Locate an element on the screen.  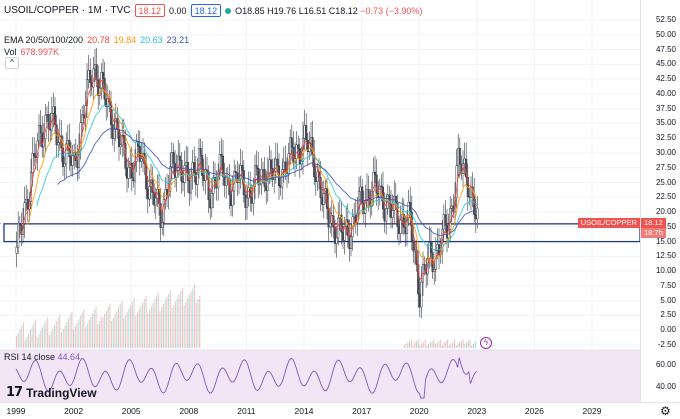
time-tick-label: 2017 is located at coordinates (362, 411).